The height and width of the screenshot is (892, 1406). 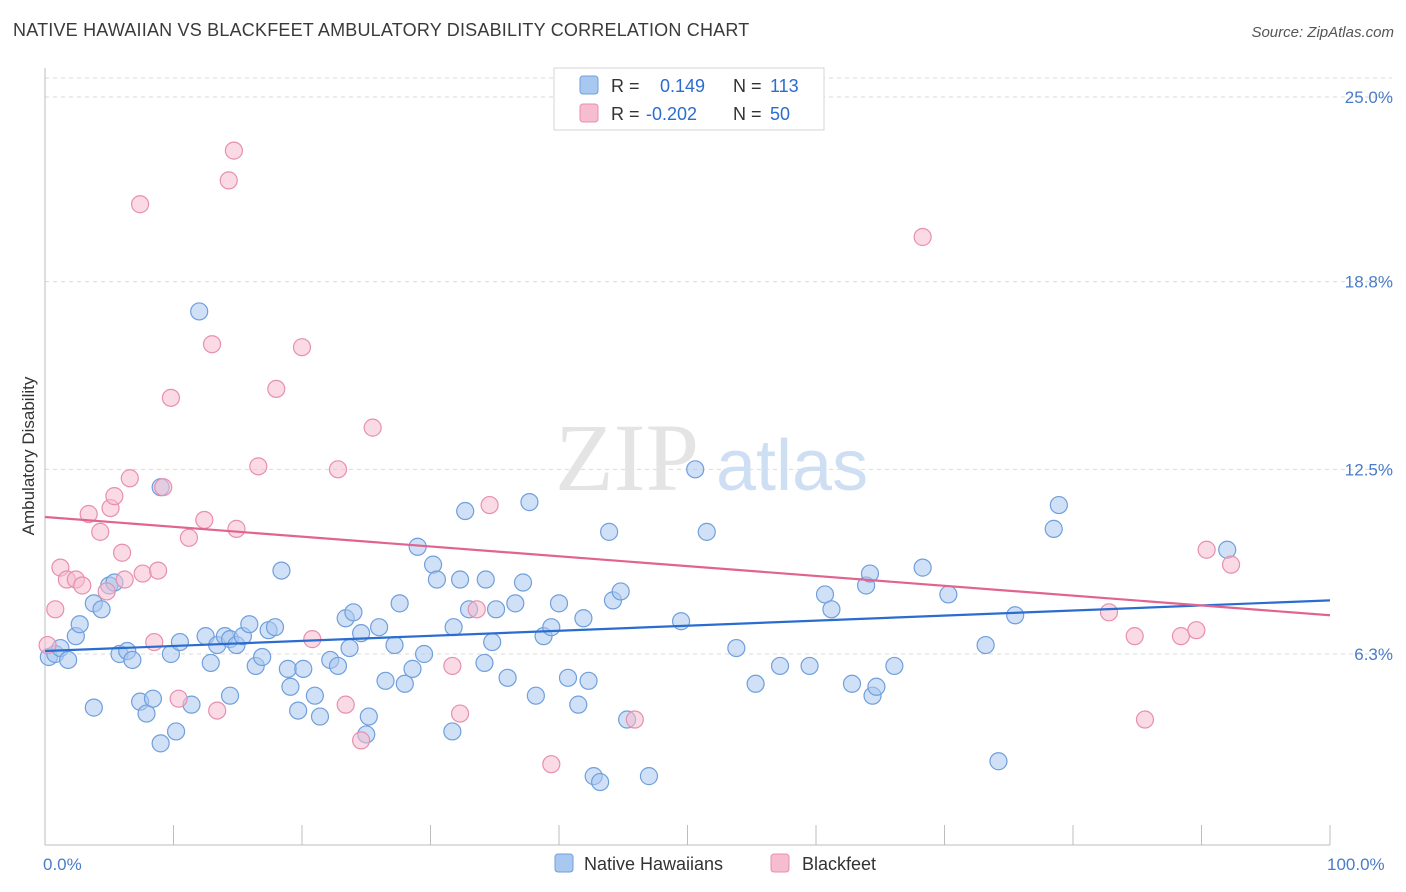 What do you see at coordinates (671, 114) in the screenshot?
I see `legend-r-value-pink: -0.202` at bounding box center [671, 114].